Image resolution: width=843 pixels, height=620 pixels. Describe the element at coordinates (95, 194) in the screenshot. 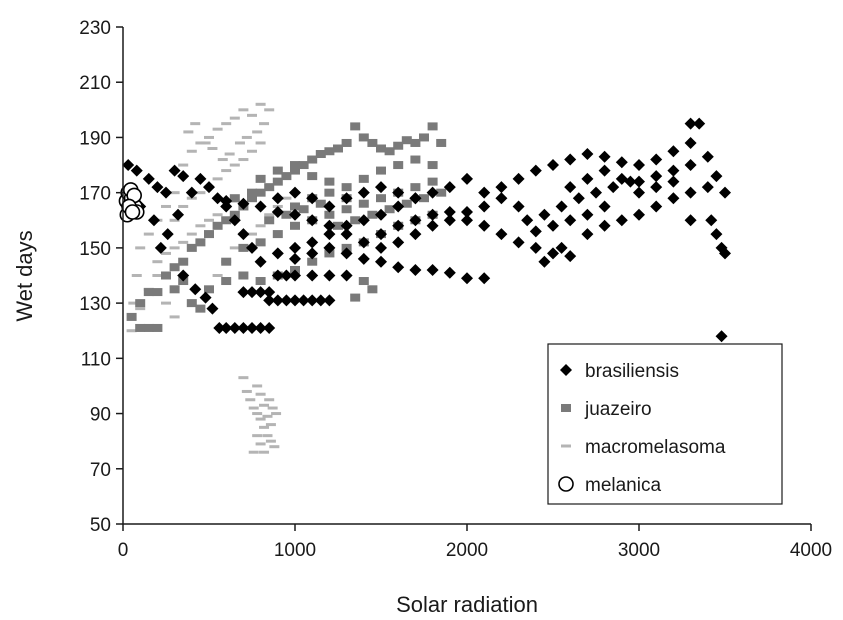

I see `y-tick-label: 170` at that location.